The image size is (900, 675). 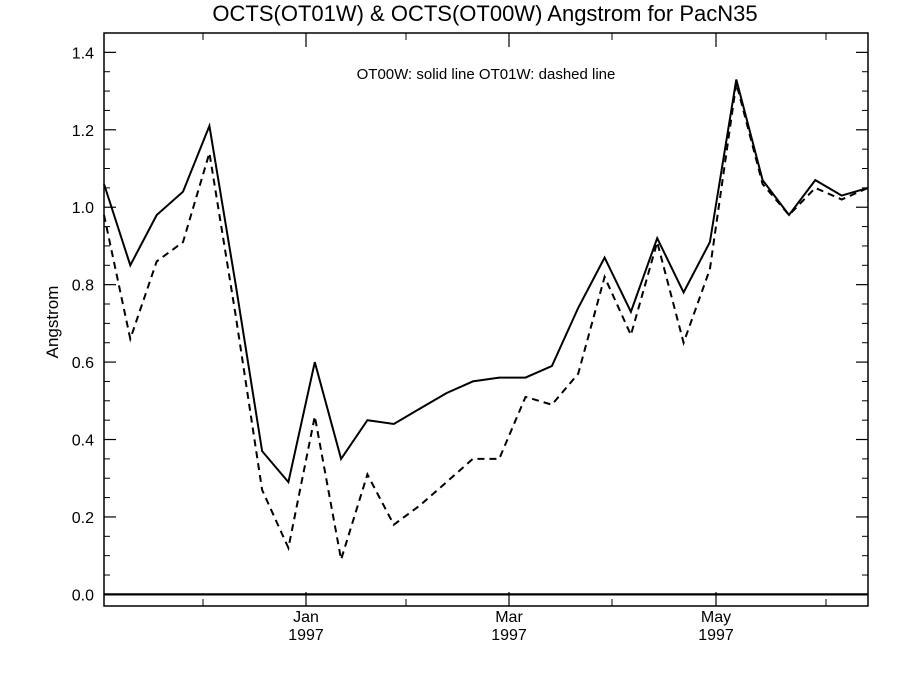 I want to click on y-tick-label: 0.6, so click(x=83, y=363).